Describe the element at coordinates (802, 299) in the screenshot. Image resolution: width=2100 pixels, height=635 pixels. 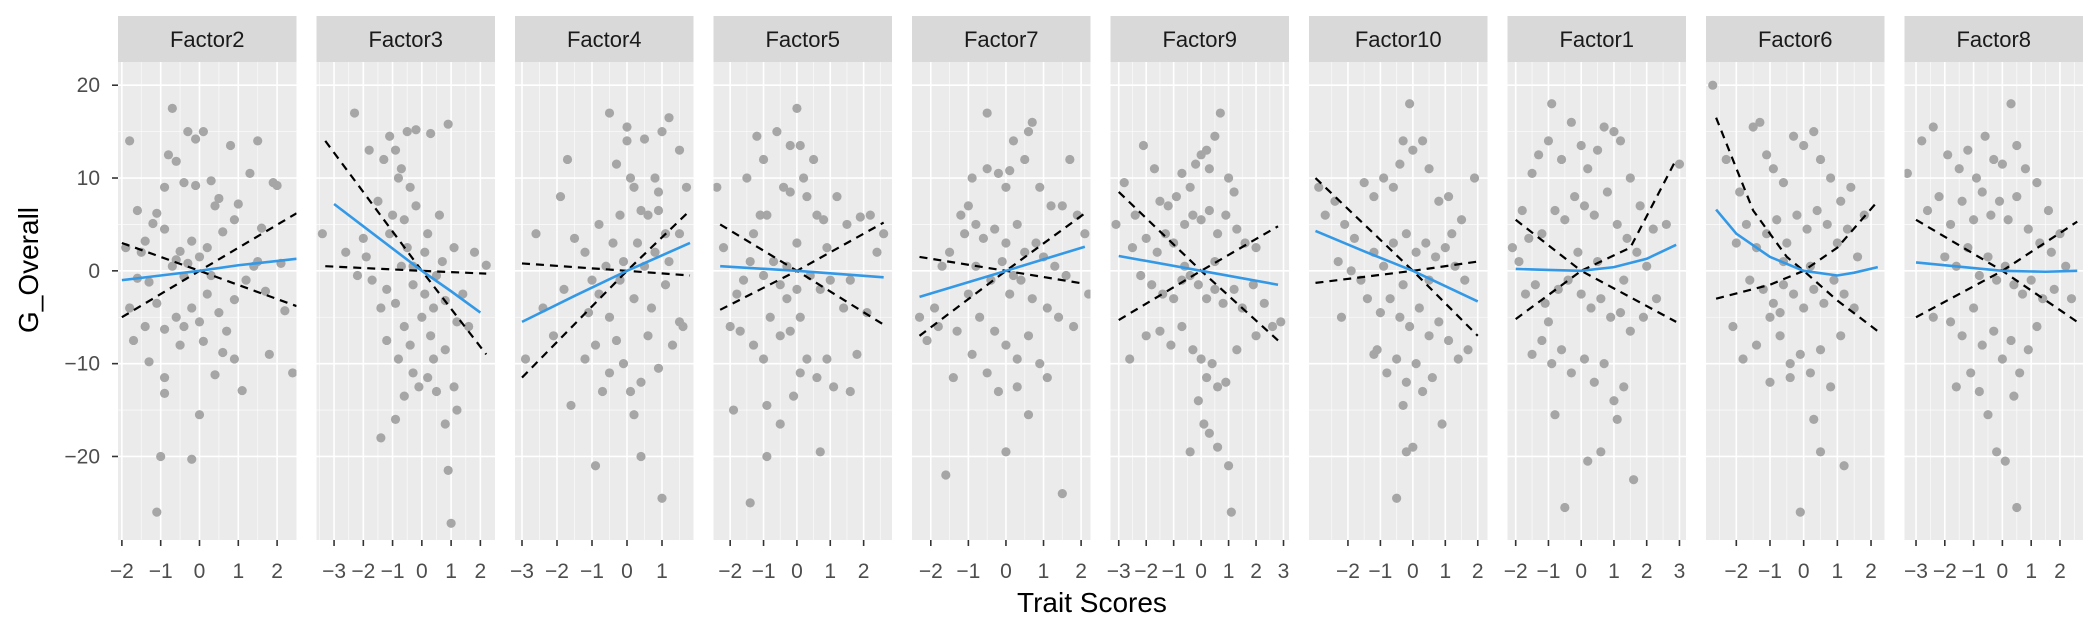
I see `facet-panel: Factor5 −2 −1 0 1 2` at that location.